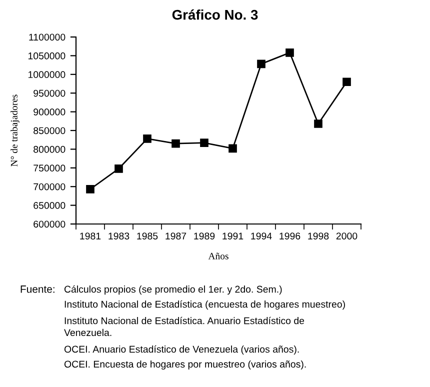  What do you see at coordinates (233, 236) in the screenshot?
I see `x-tick-label: 1991` at bounding box center [233, 236].